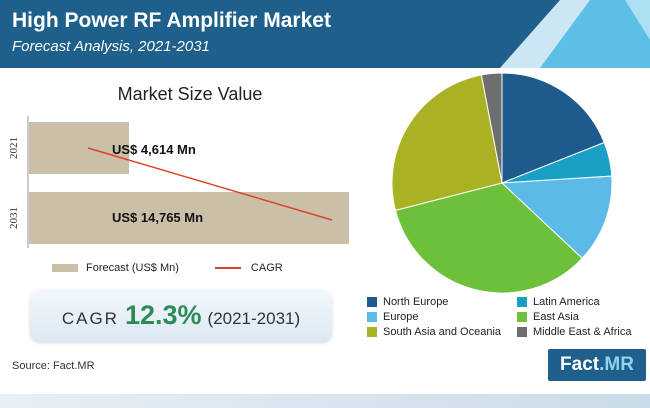 Image resolution: width=650 pixels, height=408 pixels. What do you see at coordinates (416, 302) in the screenshot?
I see `pie-legend-label: North Europe` at bounding box center [416, 302].